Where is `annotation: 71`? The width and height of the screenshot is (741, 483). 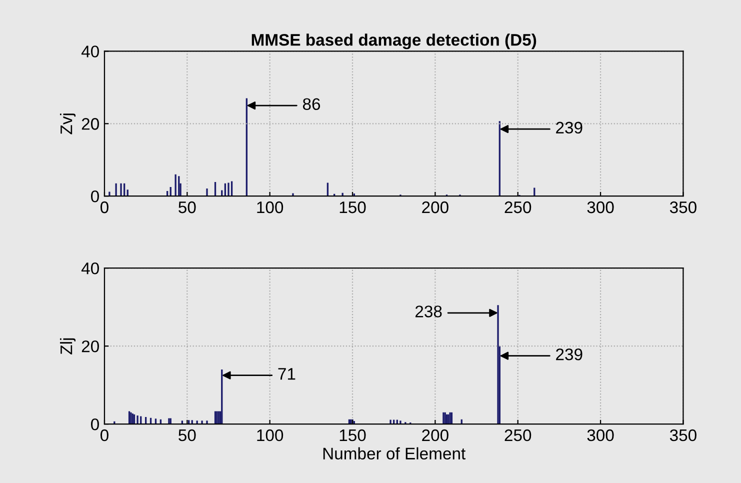 annotation: 71 is located at coordinates (287, 374).